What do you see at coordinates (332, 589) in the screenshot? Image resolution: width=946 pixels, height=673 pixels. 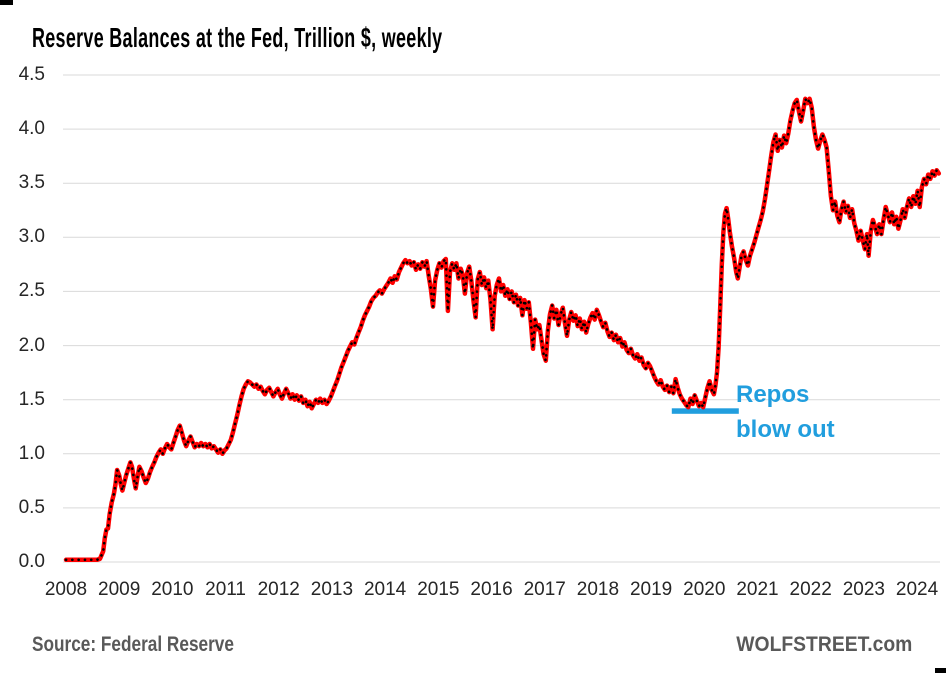 I see `x-tick-label: 2013` at bounding box center [332, 589].